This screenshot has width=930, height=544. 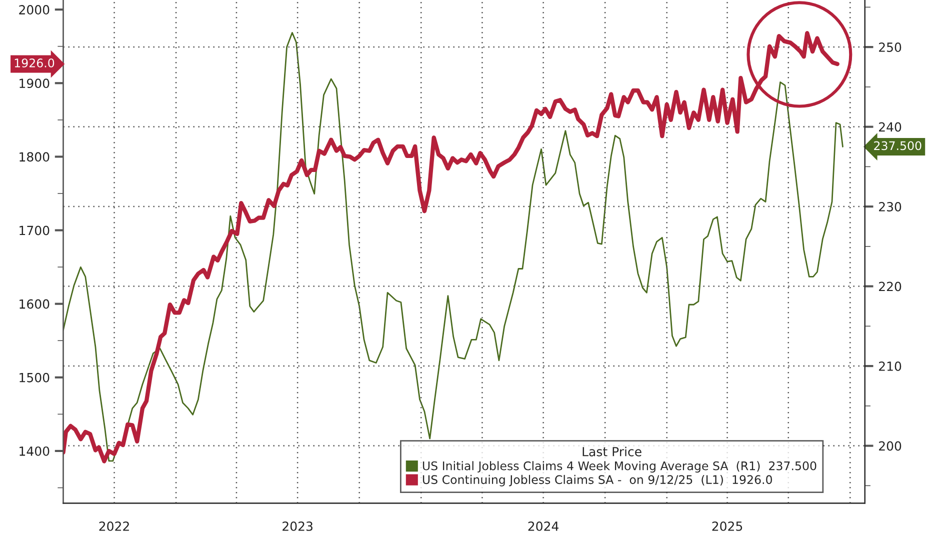 I want to click on y2-tick-label: 230, so click(x=890, y=207).